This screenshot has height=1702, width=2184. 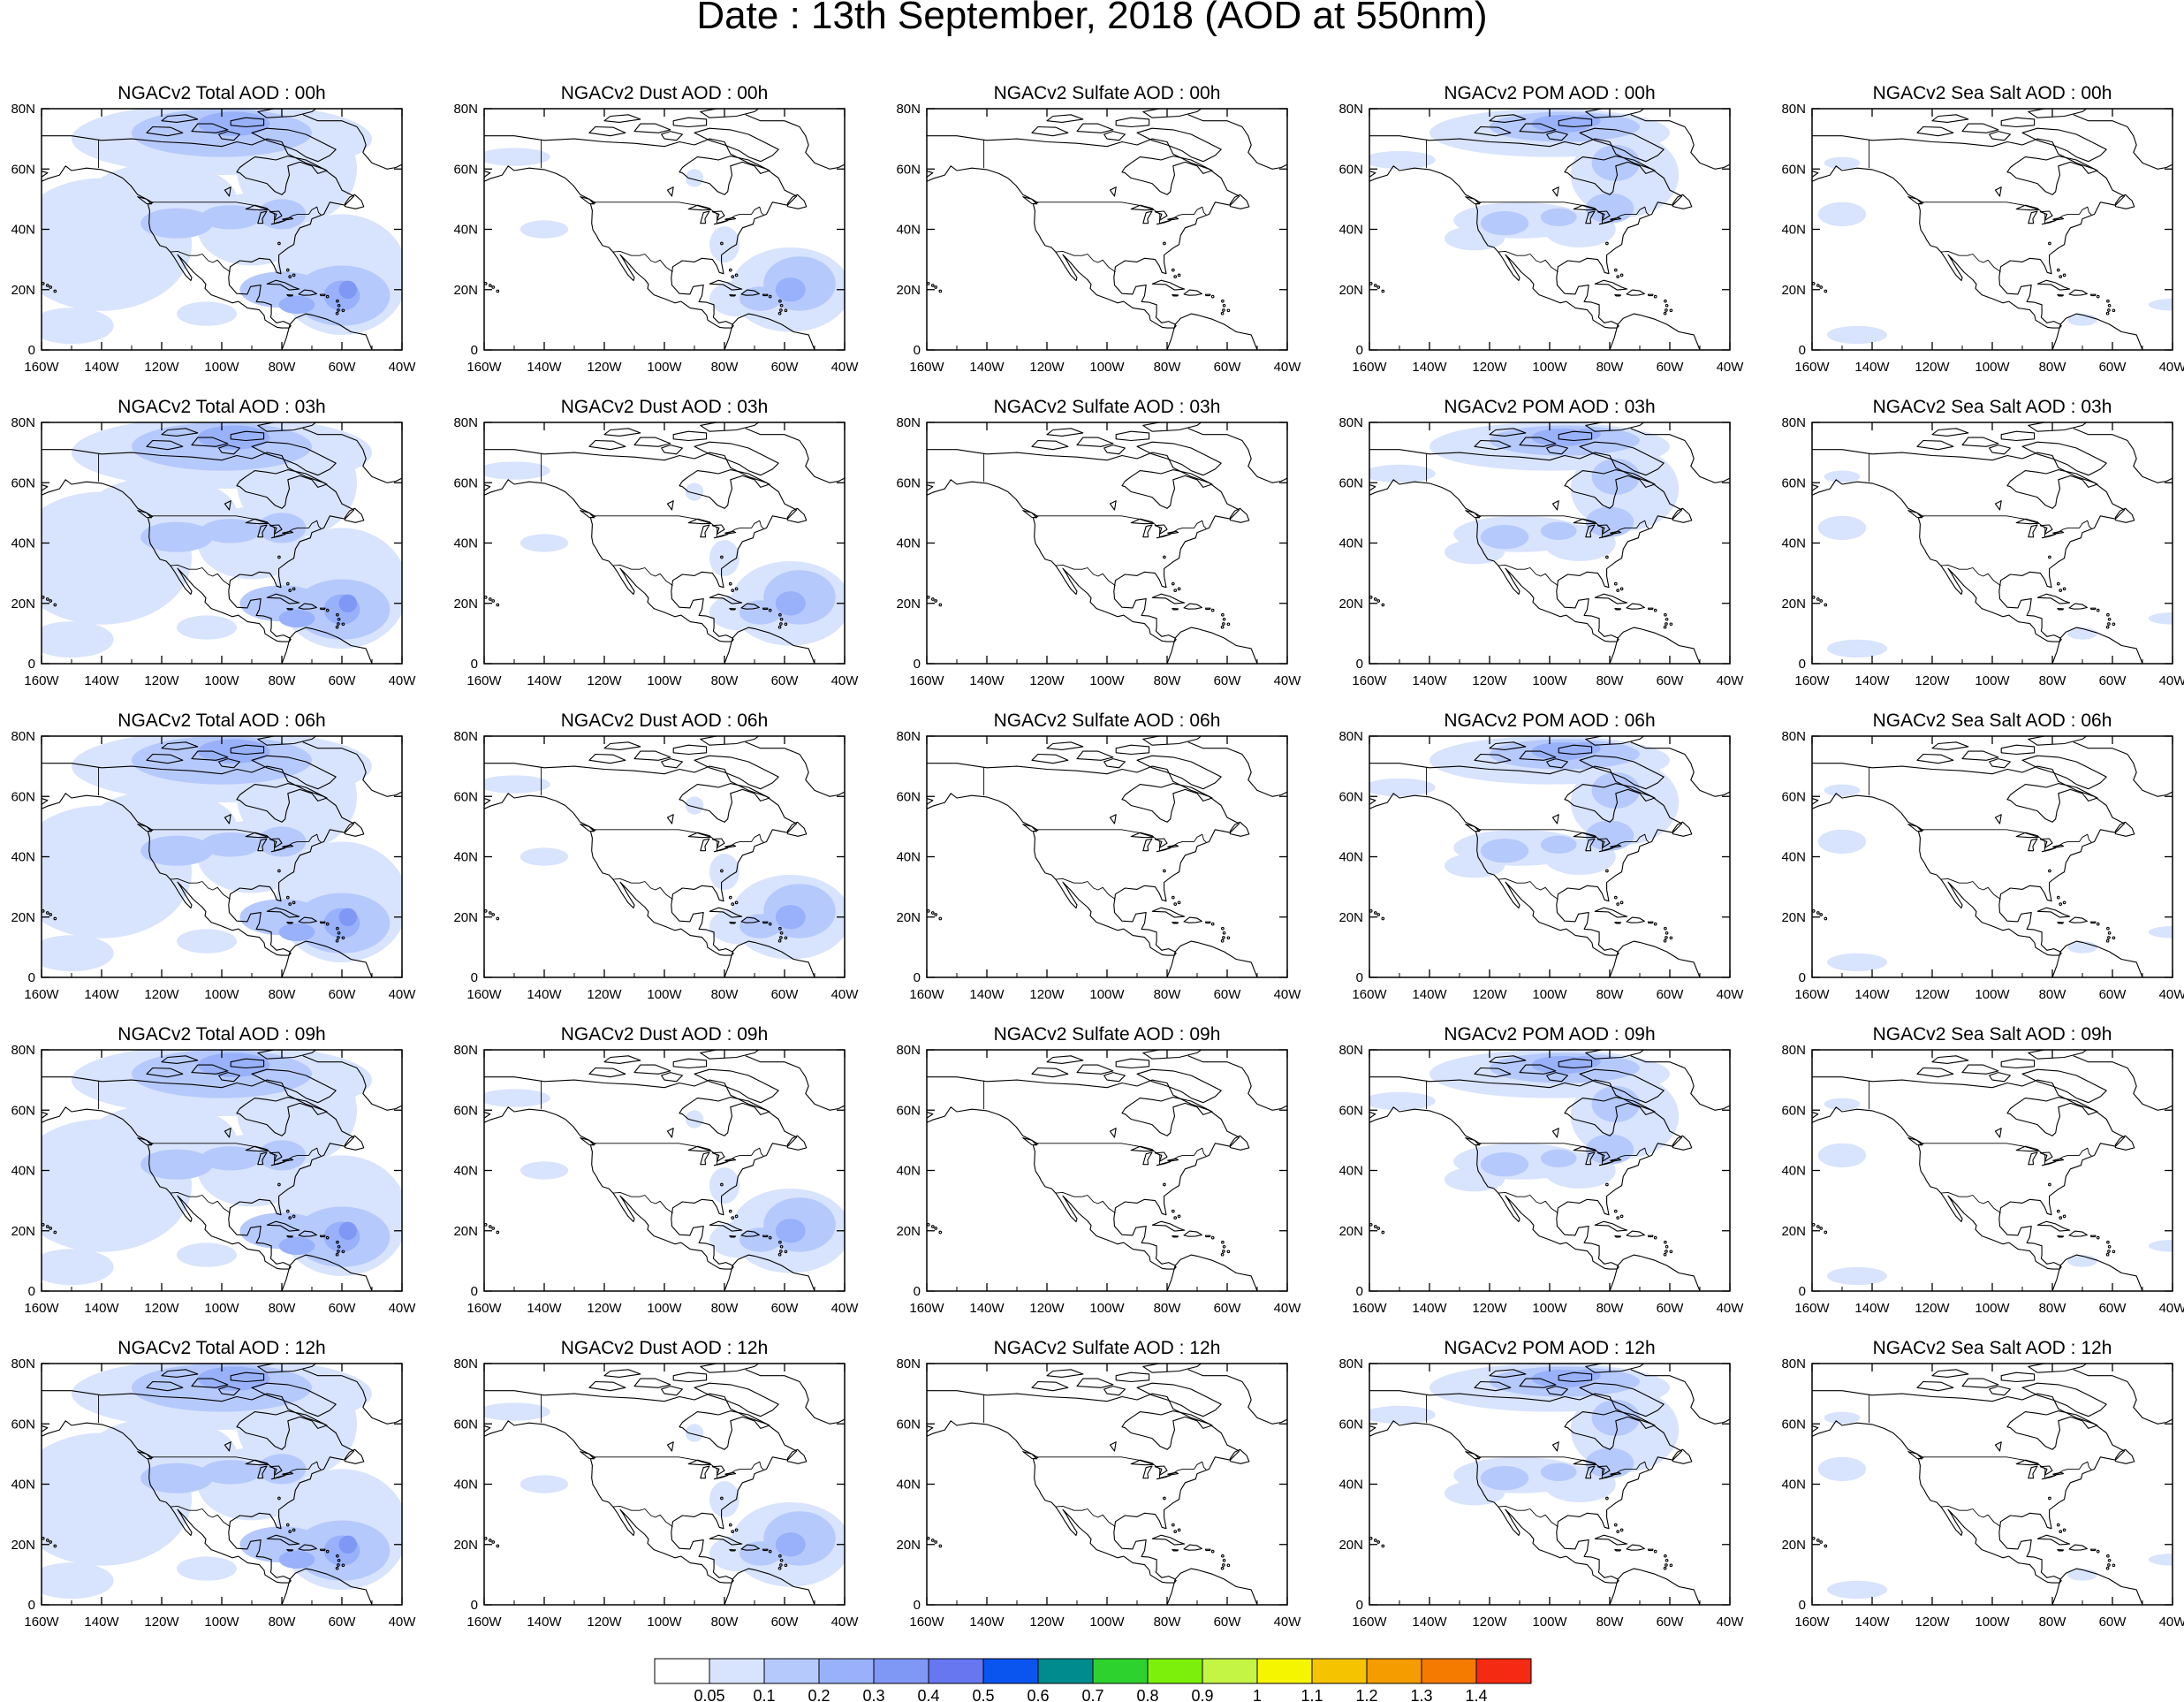 What do you see at coordinates (1549, 93) in the screenshot?
I see `panel-title: NGACv2 POM AOD : 00h` at bounding box center [1549, 93].